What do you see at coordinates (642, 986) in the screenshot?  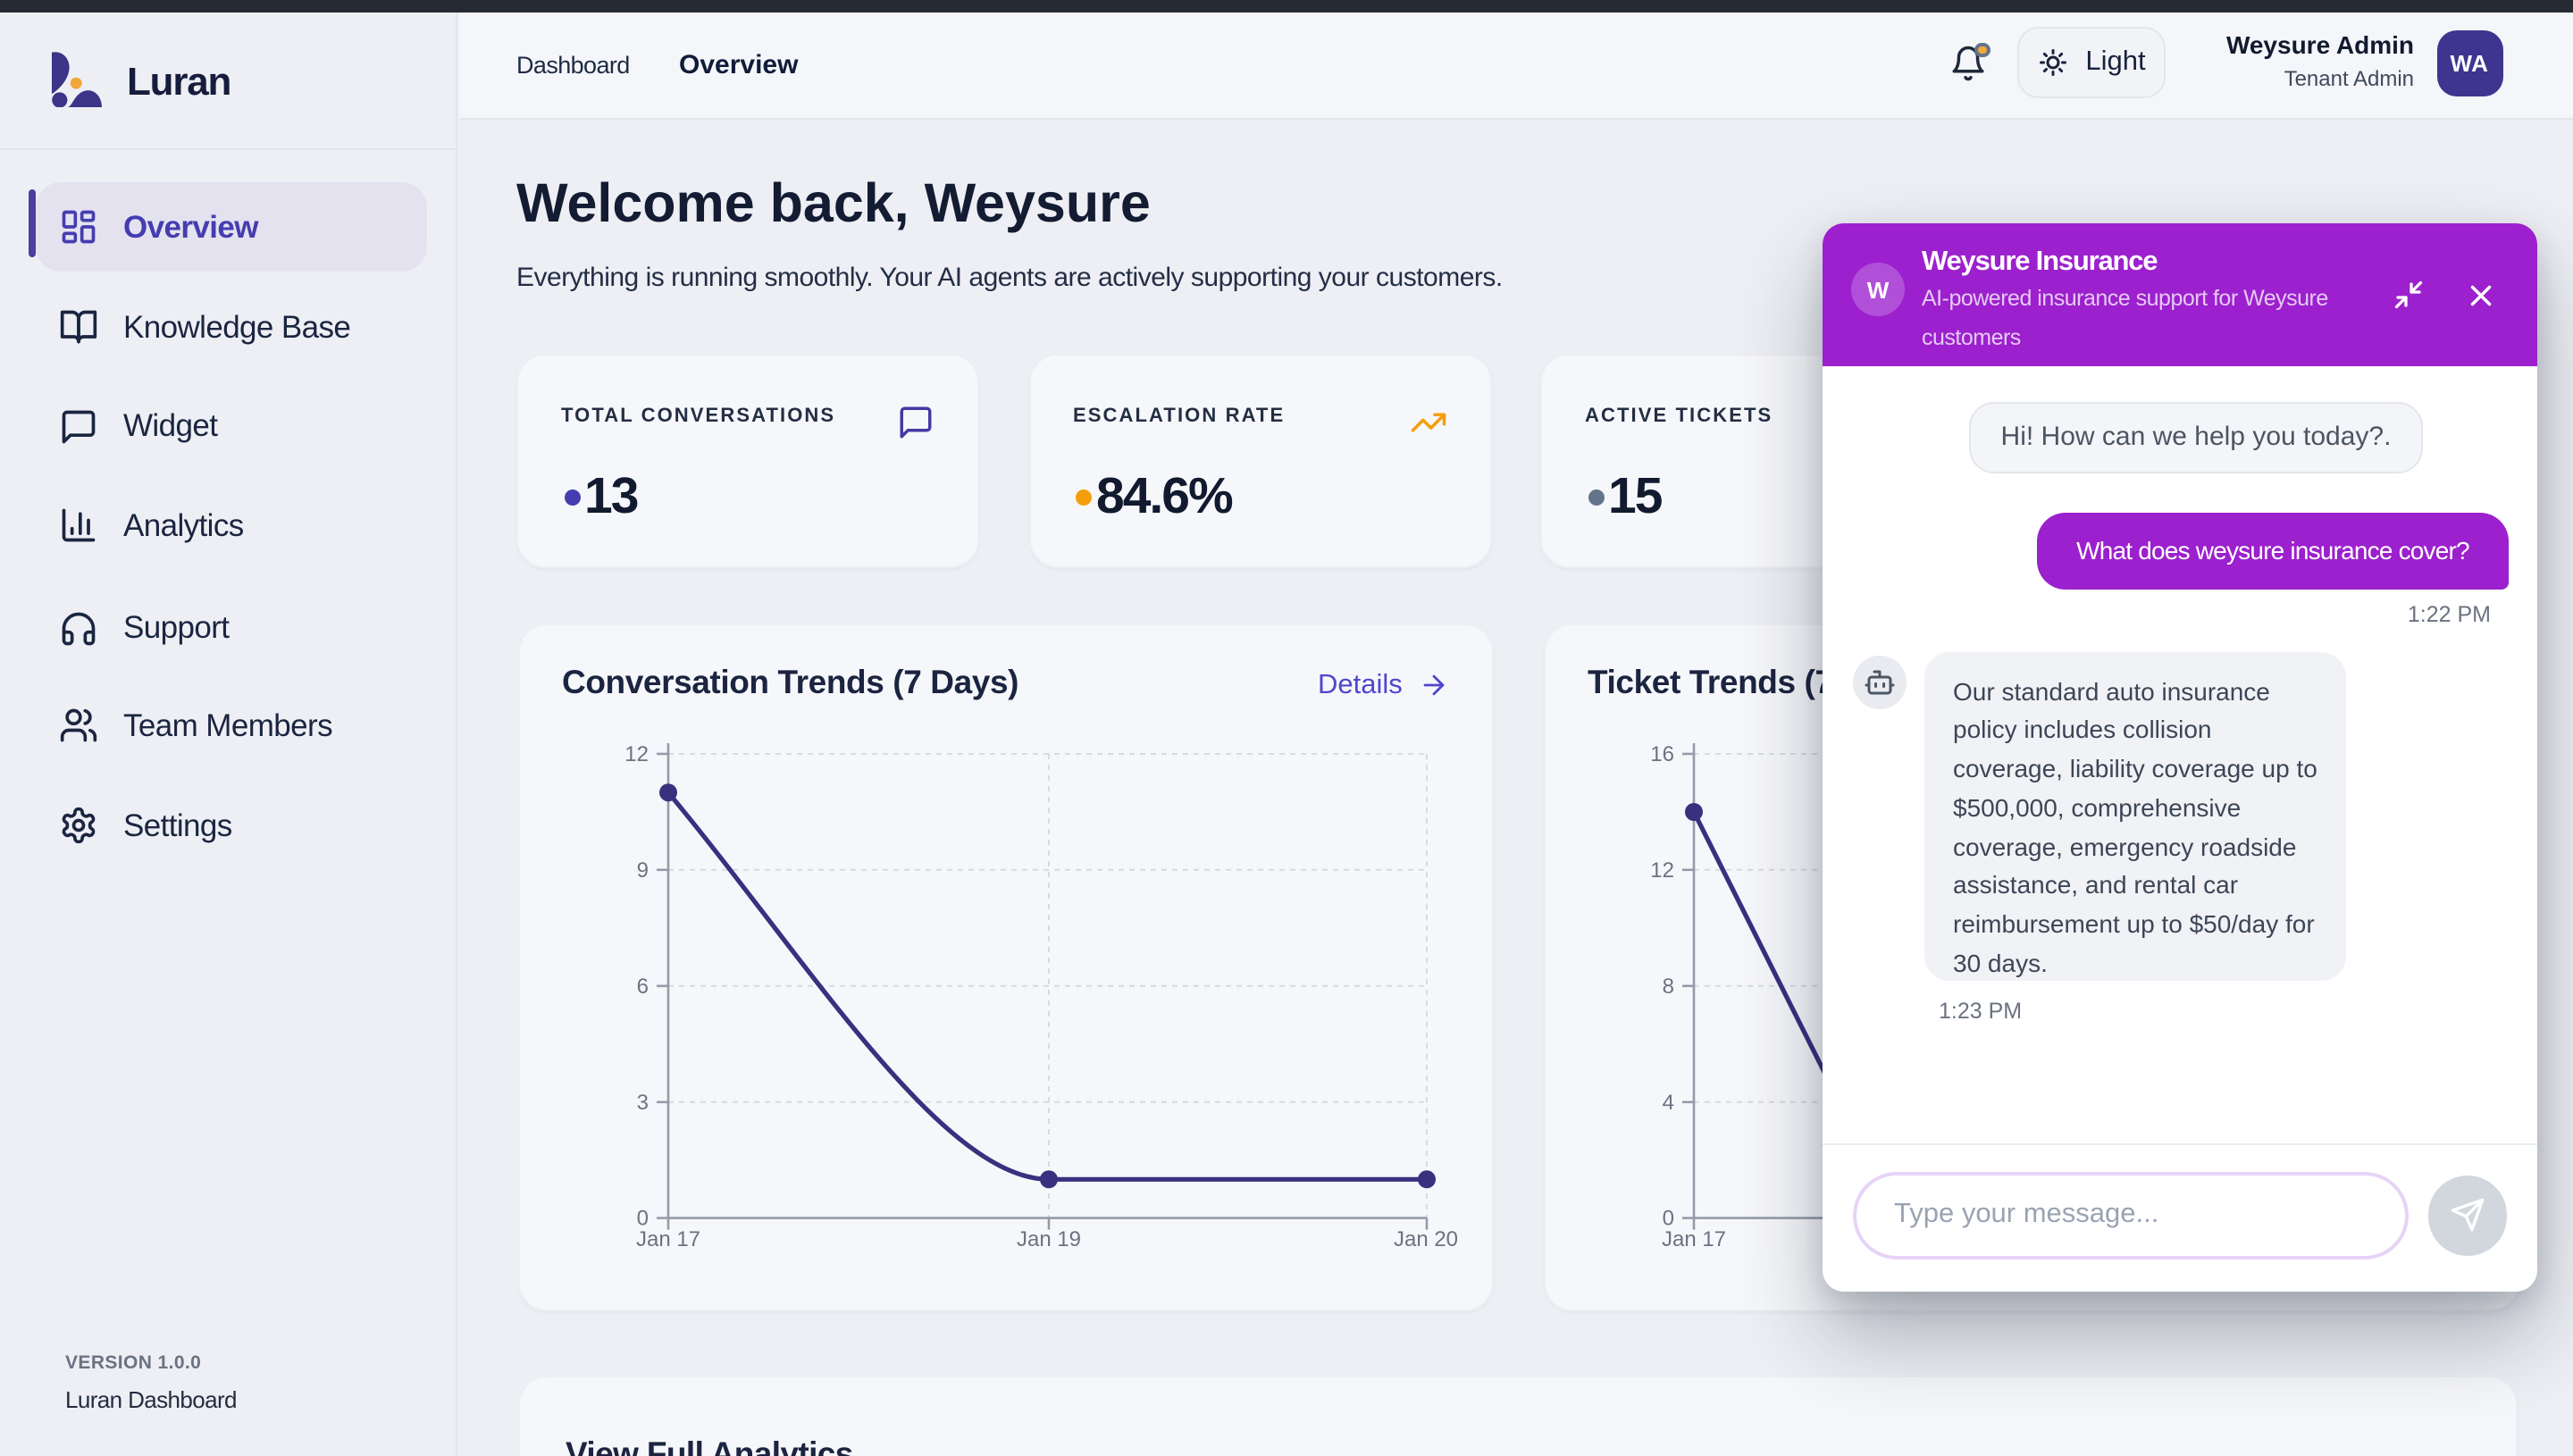 I see `svg-text: 6` at bounding box center [642, 986].